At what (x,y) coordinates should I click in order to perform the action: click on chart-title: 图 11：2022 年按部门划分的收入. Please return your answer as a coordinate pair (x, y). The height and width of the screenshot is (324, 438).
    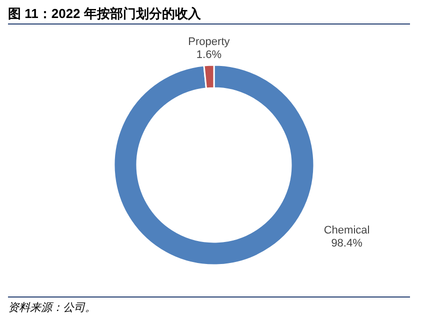
    Looking at the image, I should click on (105, 13).